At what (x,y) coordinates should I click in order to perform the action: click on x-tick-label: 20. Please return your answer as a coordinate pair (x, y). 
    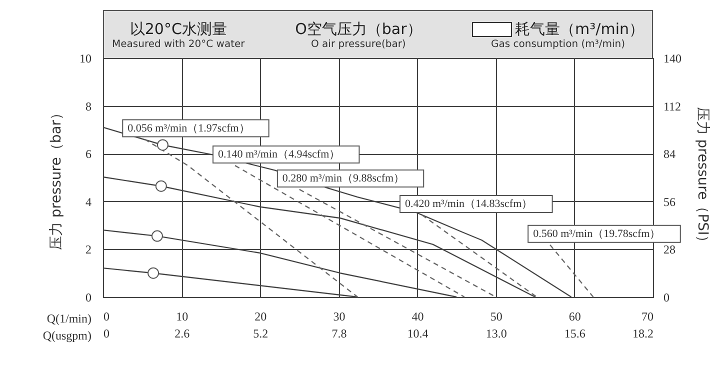
    Looking at the image, I should click on (260, 317).